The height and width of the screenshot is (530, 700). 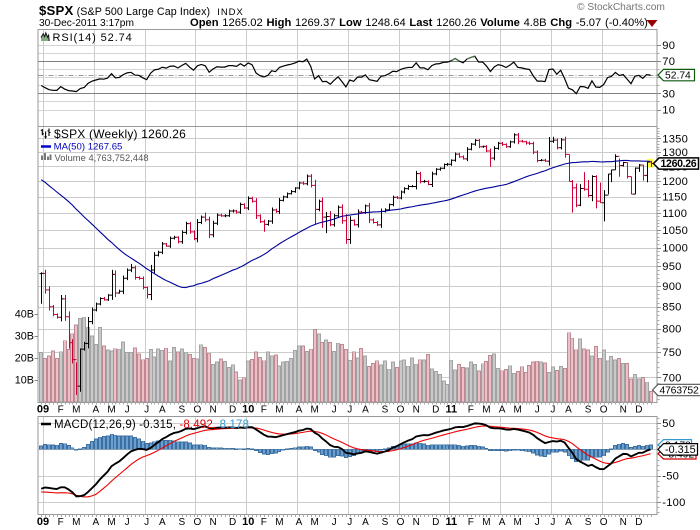 I want to click on svg-text: 950, so click(x=671, y=267).